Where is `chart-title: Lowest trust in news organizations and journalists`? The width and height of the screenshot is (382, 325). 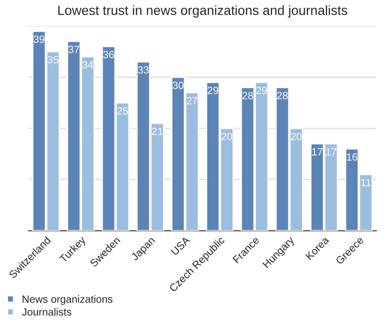 chart-title: Lowest trust in news organizations and journalists is located at coordinates (203, 11).